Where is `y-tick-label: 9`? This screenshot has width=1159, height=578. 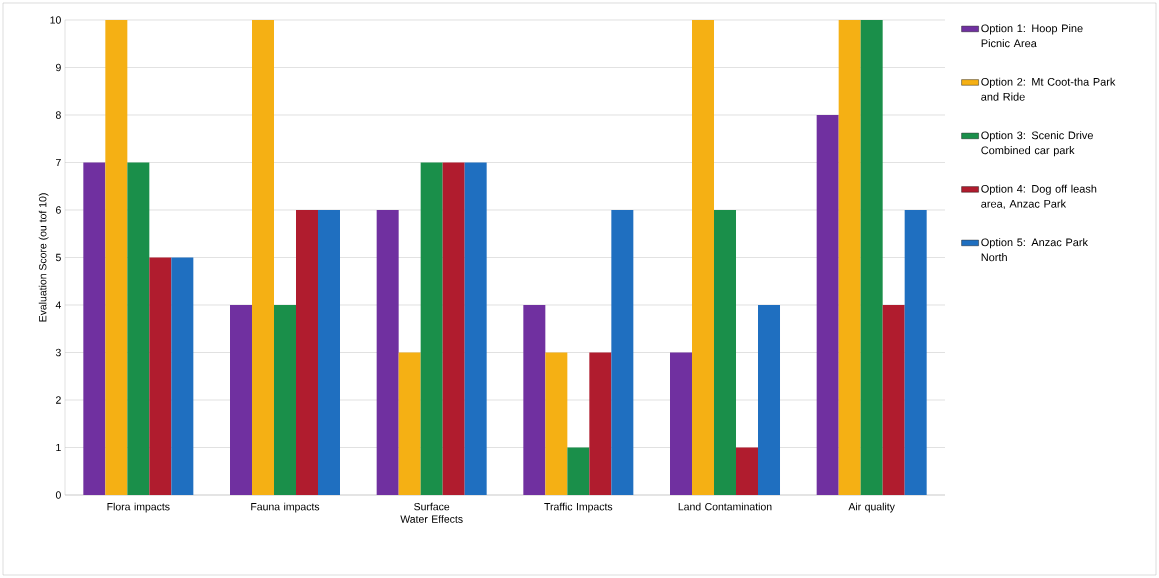
y-tick-label: 9 is located at coordinates (58, 67).